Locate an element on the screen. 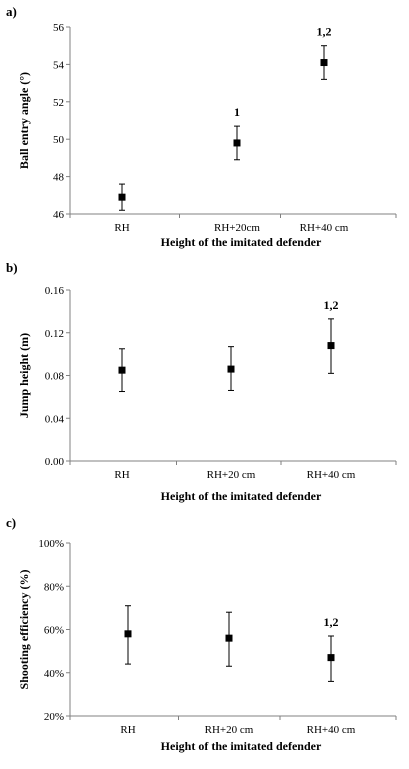 The width and height of the screenshot is (409, 769). y-tick-label: 80% is located at coordinates (54, 587).